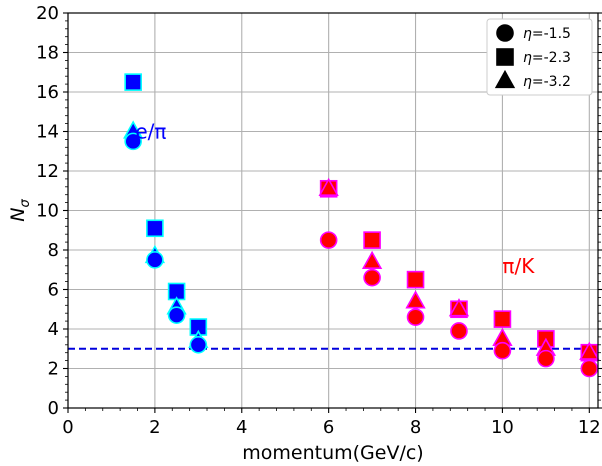 The width and height of the screenshot is (602, 466). Describe the element at coordinates (25, 203) in the screenshot. I see `y-axis-label-subscript: σ` at that location.